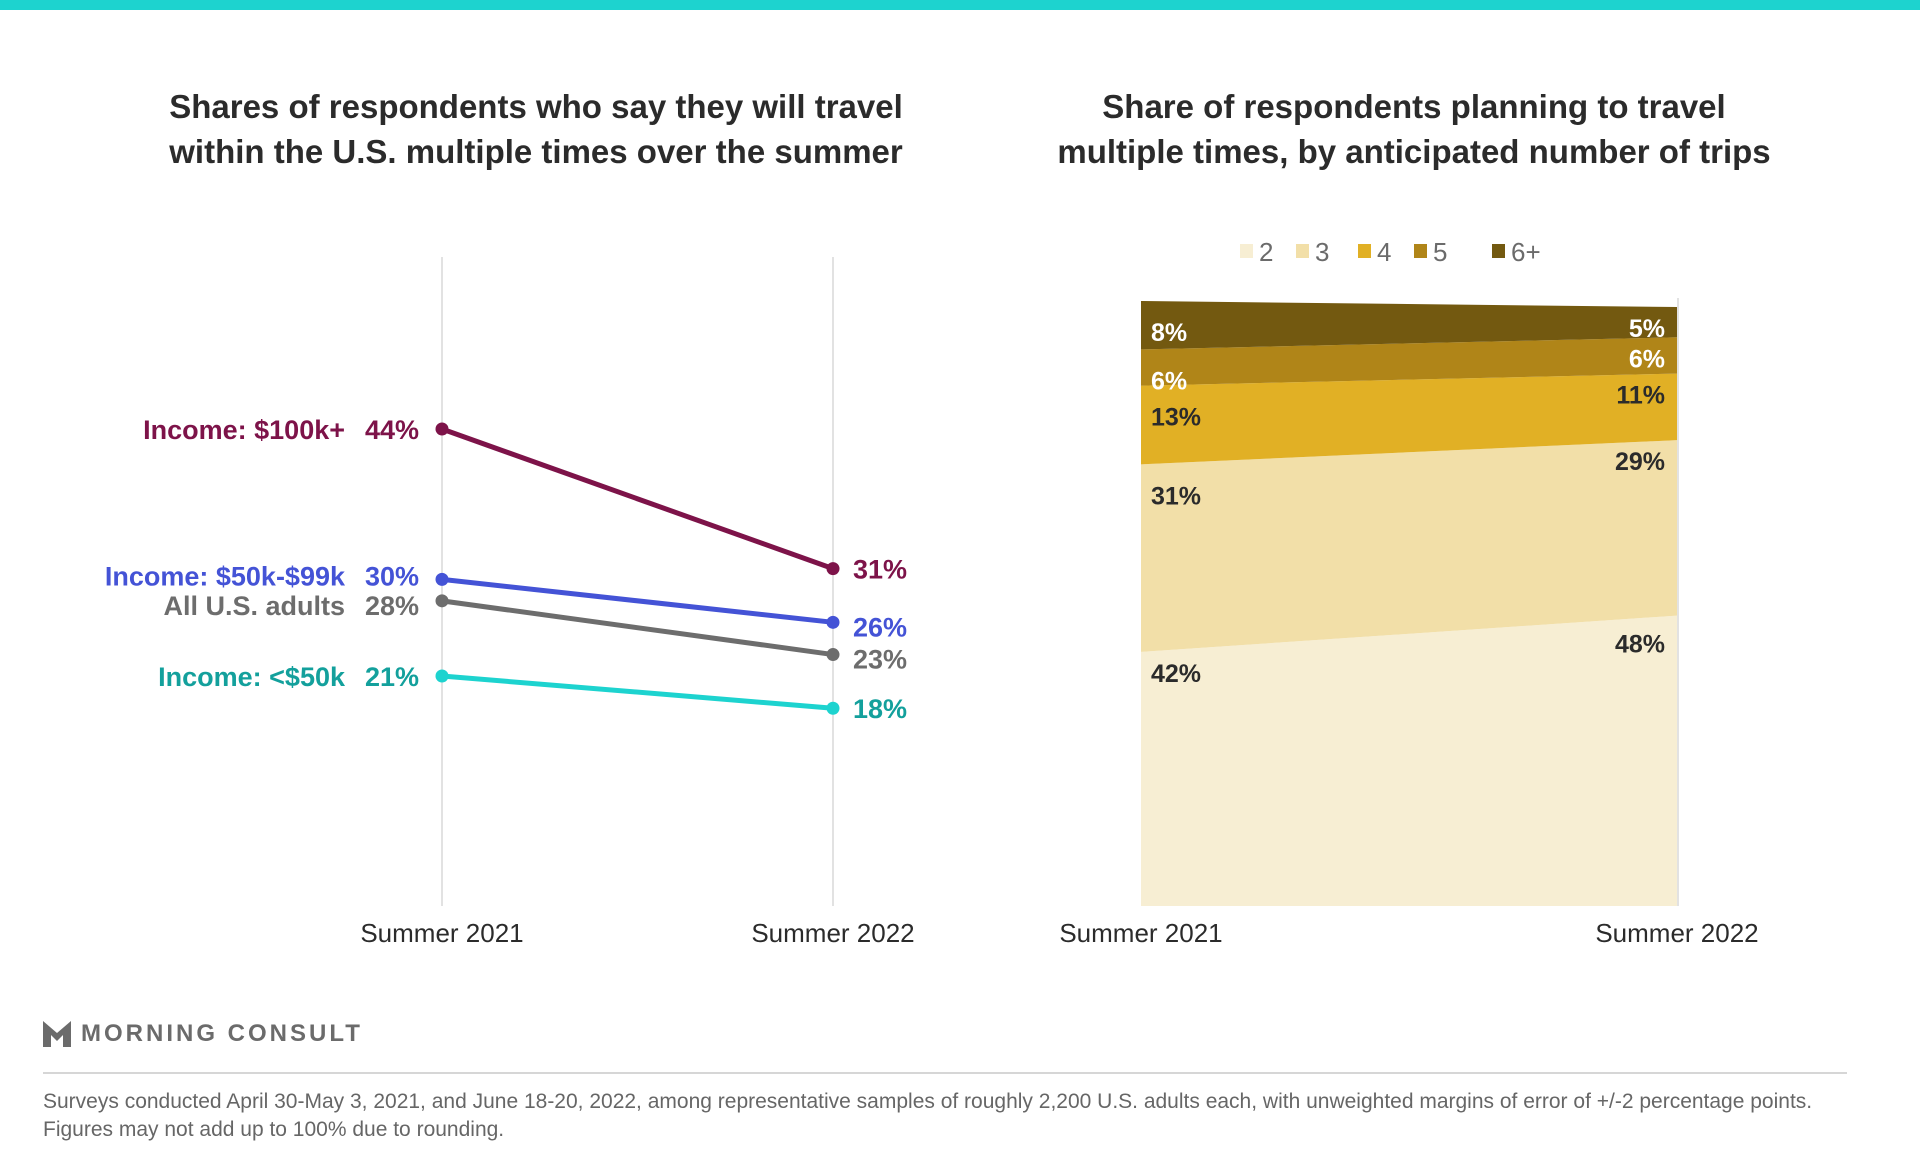  What do you see at coordinates (1640, 462) in the screenshot?
I see `data-label: 29%` at bounding box center [1640, 462].